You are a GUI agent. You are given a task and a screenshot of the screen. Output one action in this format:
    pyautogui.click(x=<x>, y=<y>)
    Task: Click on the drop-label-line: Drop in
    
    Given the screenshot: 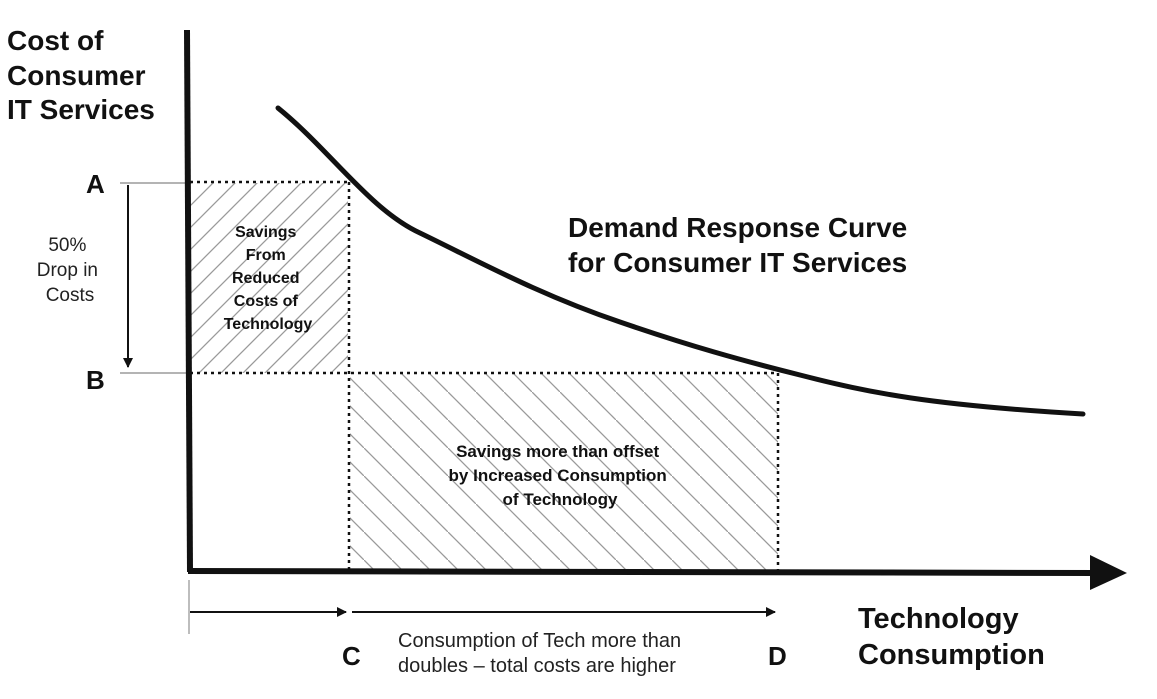 What is the action you would take?
    pyautogui.click(x=67, y=270)
    